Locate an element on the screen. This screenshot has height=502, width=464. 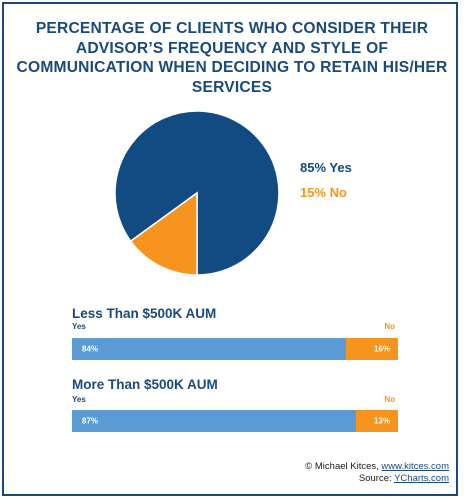
bar-segment-no-over-500k: 13% is located at coordinates (376, 421).